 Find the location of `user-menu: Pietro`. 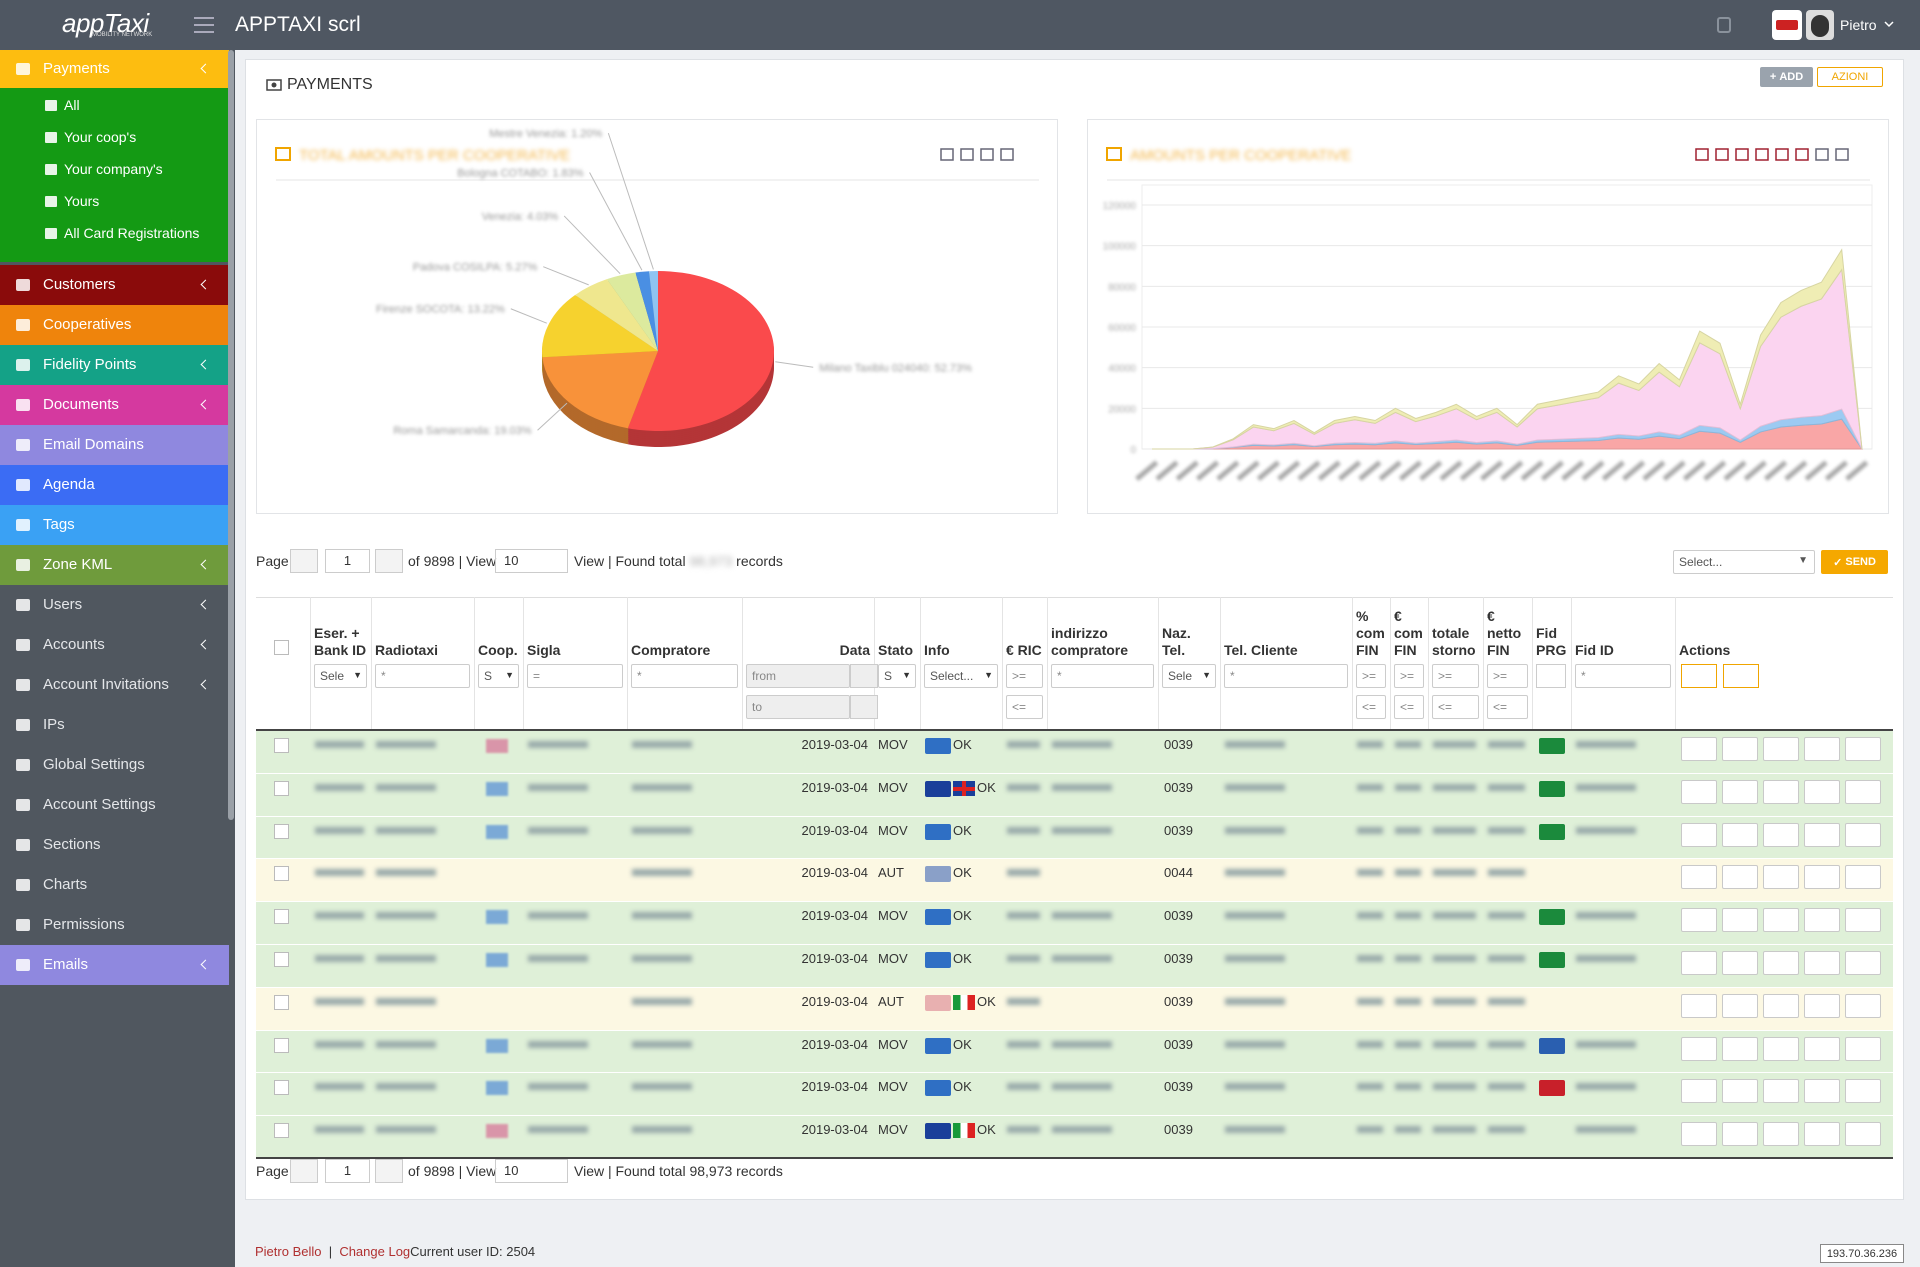

user-menu: Pietro is located at coordinates (1858, 25).